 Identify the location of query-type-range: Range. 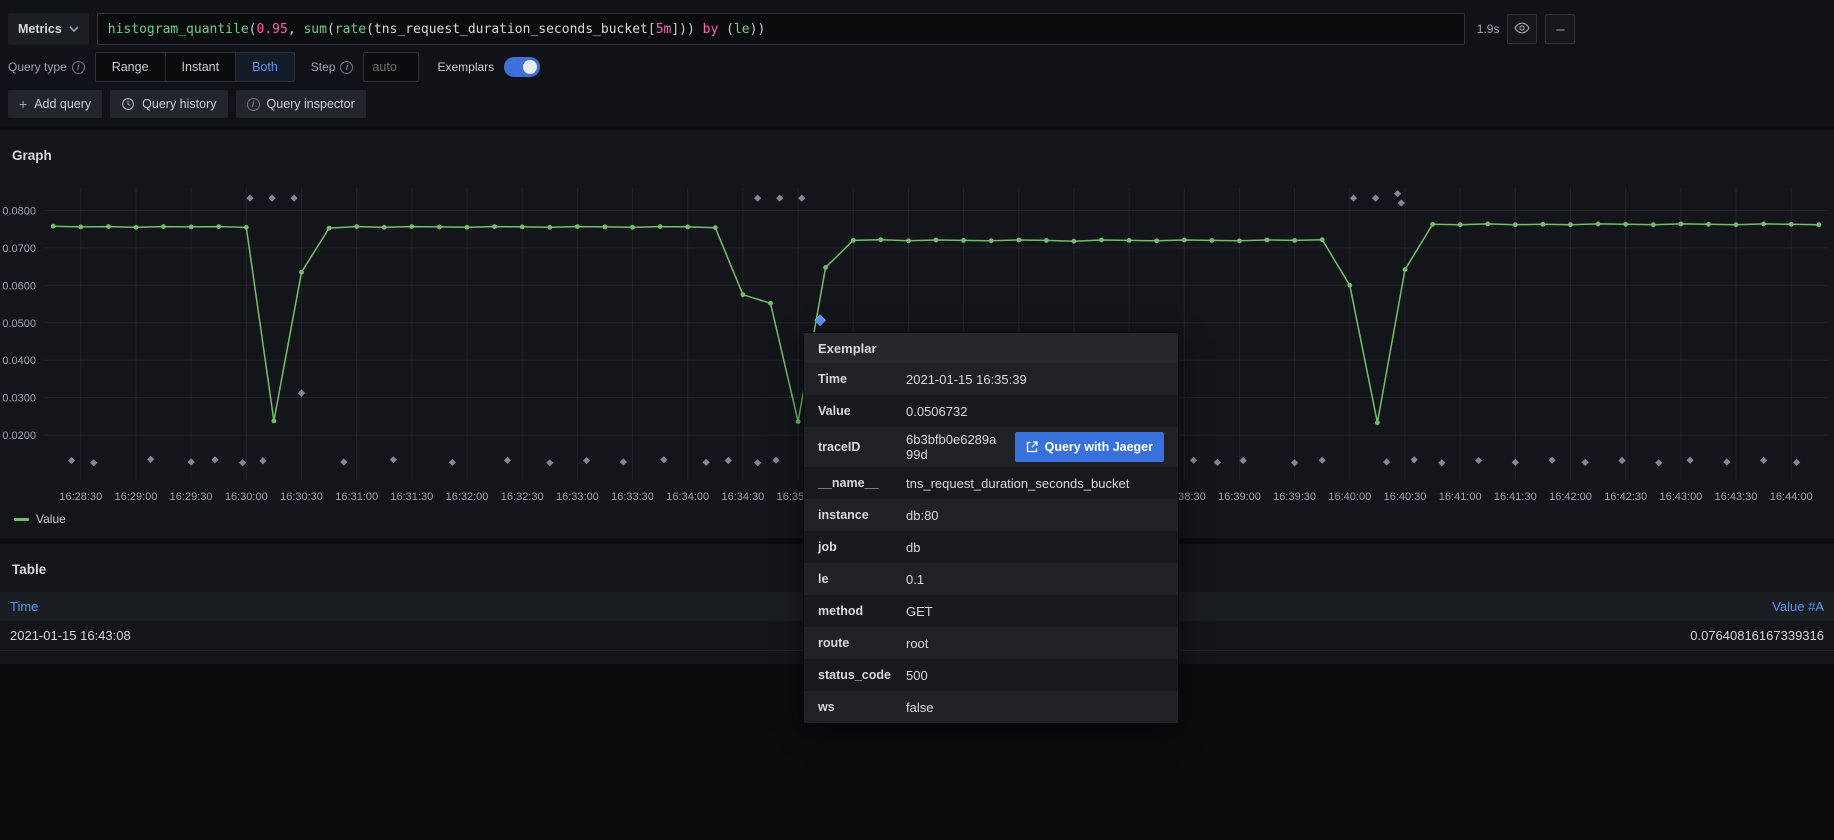
(130, 67).